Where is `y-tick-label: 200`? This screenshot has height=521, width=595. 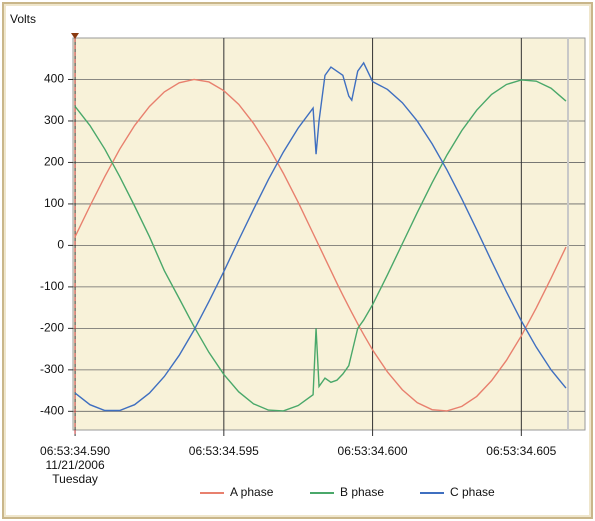 y-tick-label: 200 is located at coordinates (54, 162).